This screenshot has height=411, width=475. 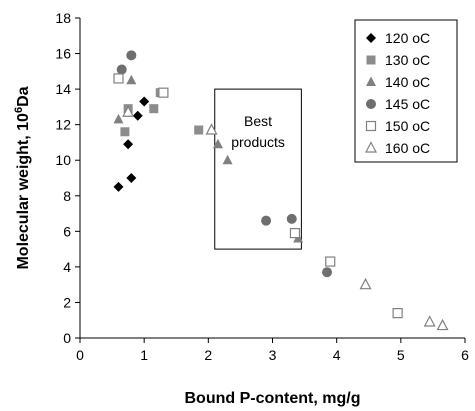 What do you see at coordinates (63, 160) in the screenshot?
I see `y-tick-label: 10` at bounding box center [63, 160].